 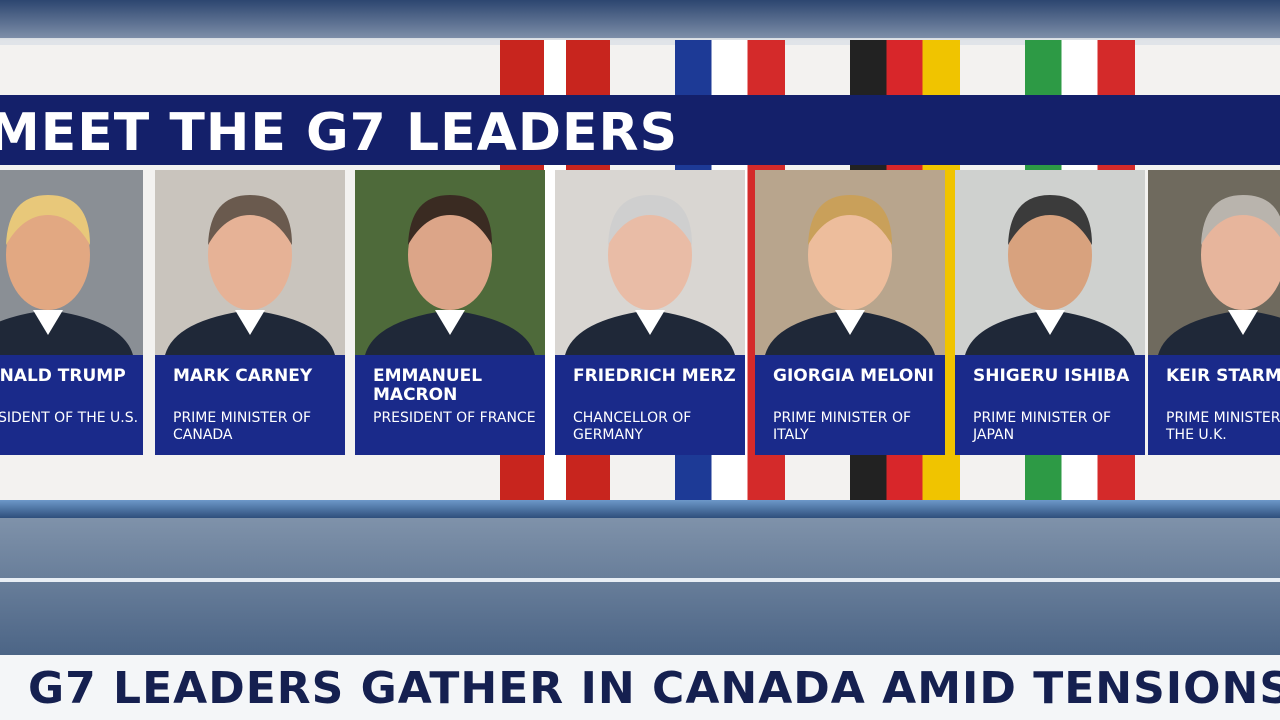 What do you see at coordinates (454, 418) in the screenshot?
I see `leader-role: PRESIDENT OF FRANCE` at bounding box center [454, 418].